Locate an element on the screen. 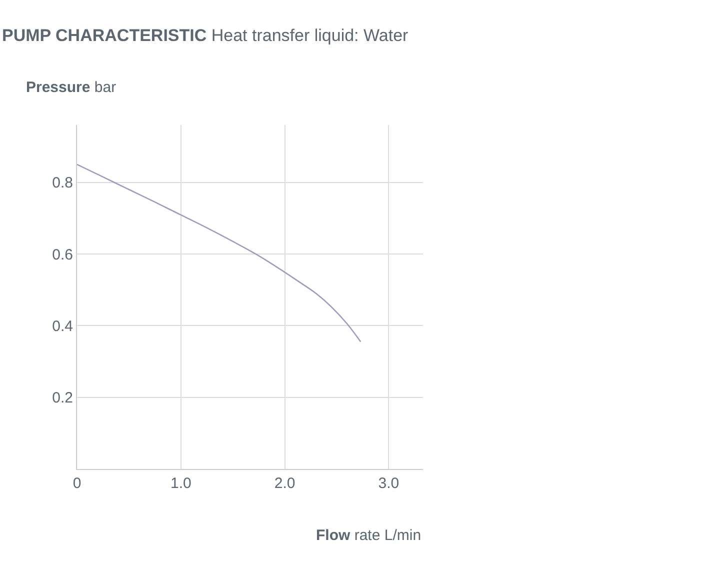 The width and height of the screenshot is (720, 573). y-tick-label: 0.2 is located at coordinates (62, 398).